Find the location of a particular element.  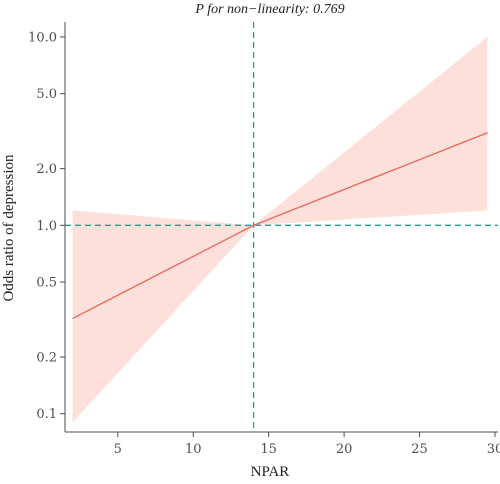

x-tick-label: 20 is located at coordinates (344, 449).